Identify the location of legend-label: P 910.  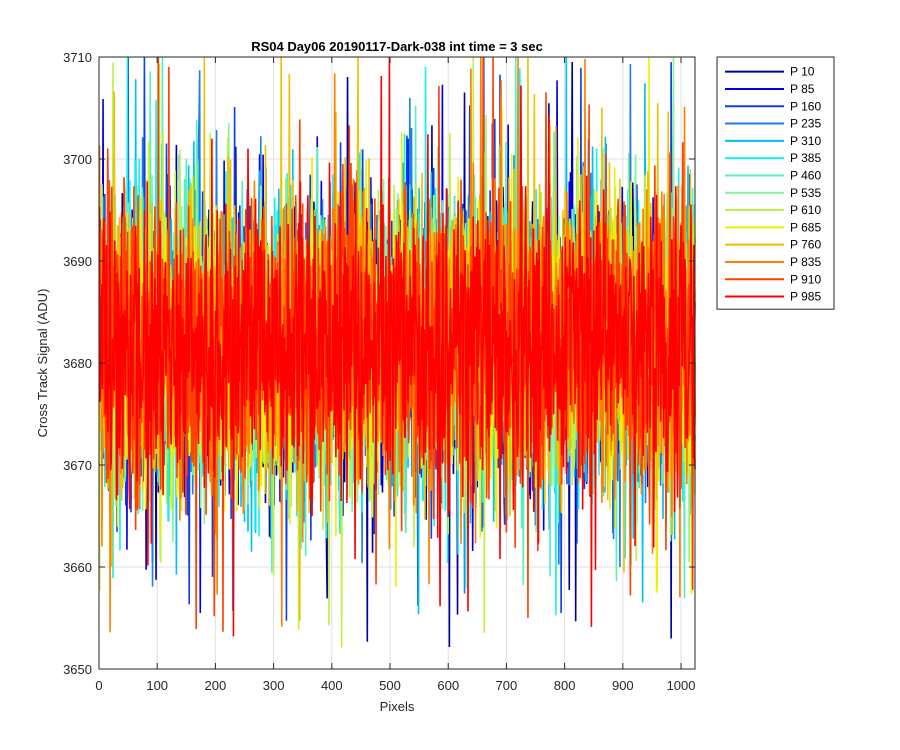
(805, 279).